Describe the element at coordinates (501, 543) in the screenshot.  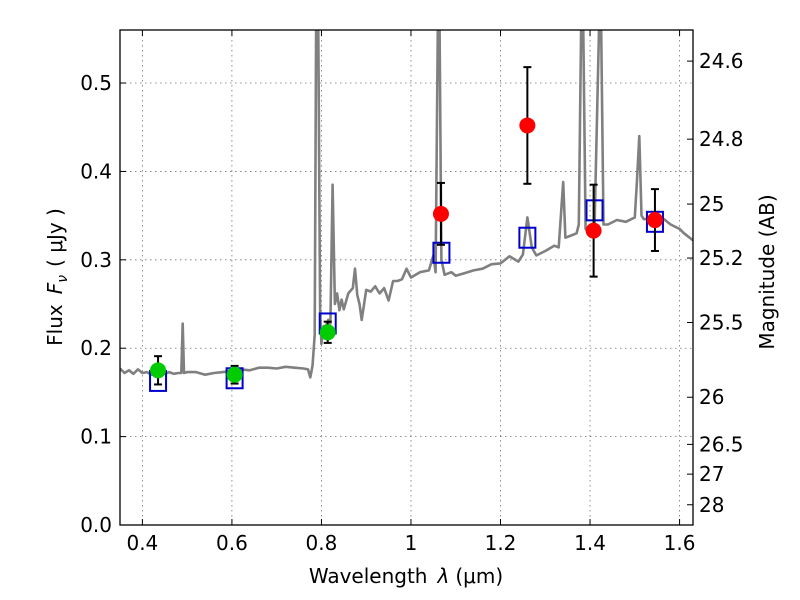
I see `x-tick-label: 1.2` at that location.